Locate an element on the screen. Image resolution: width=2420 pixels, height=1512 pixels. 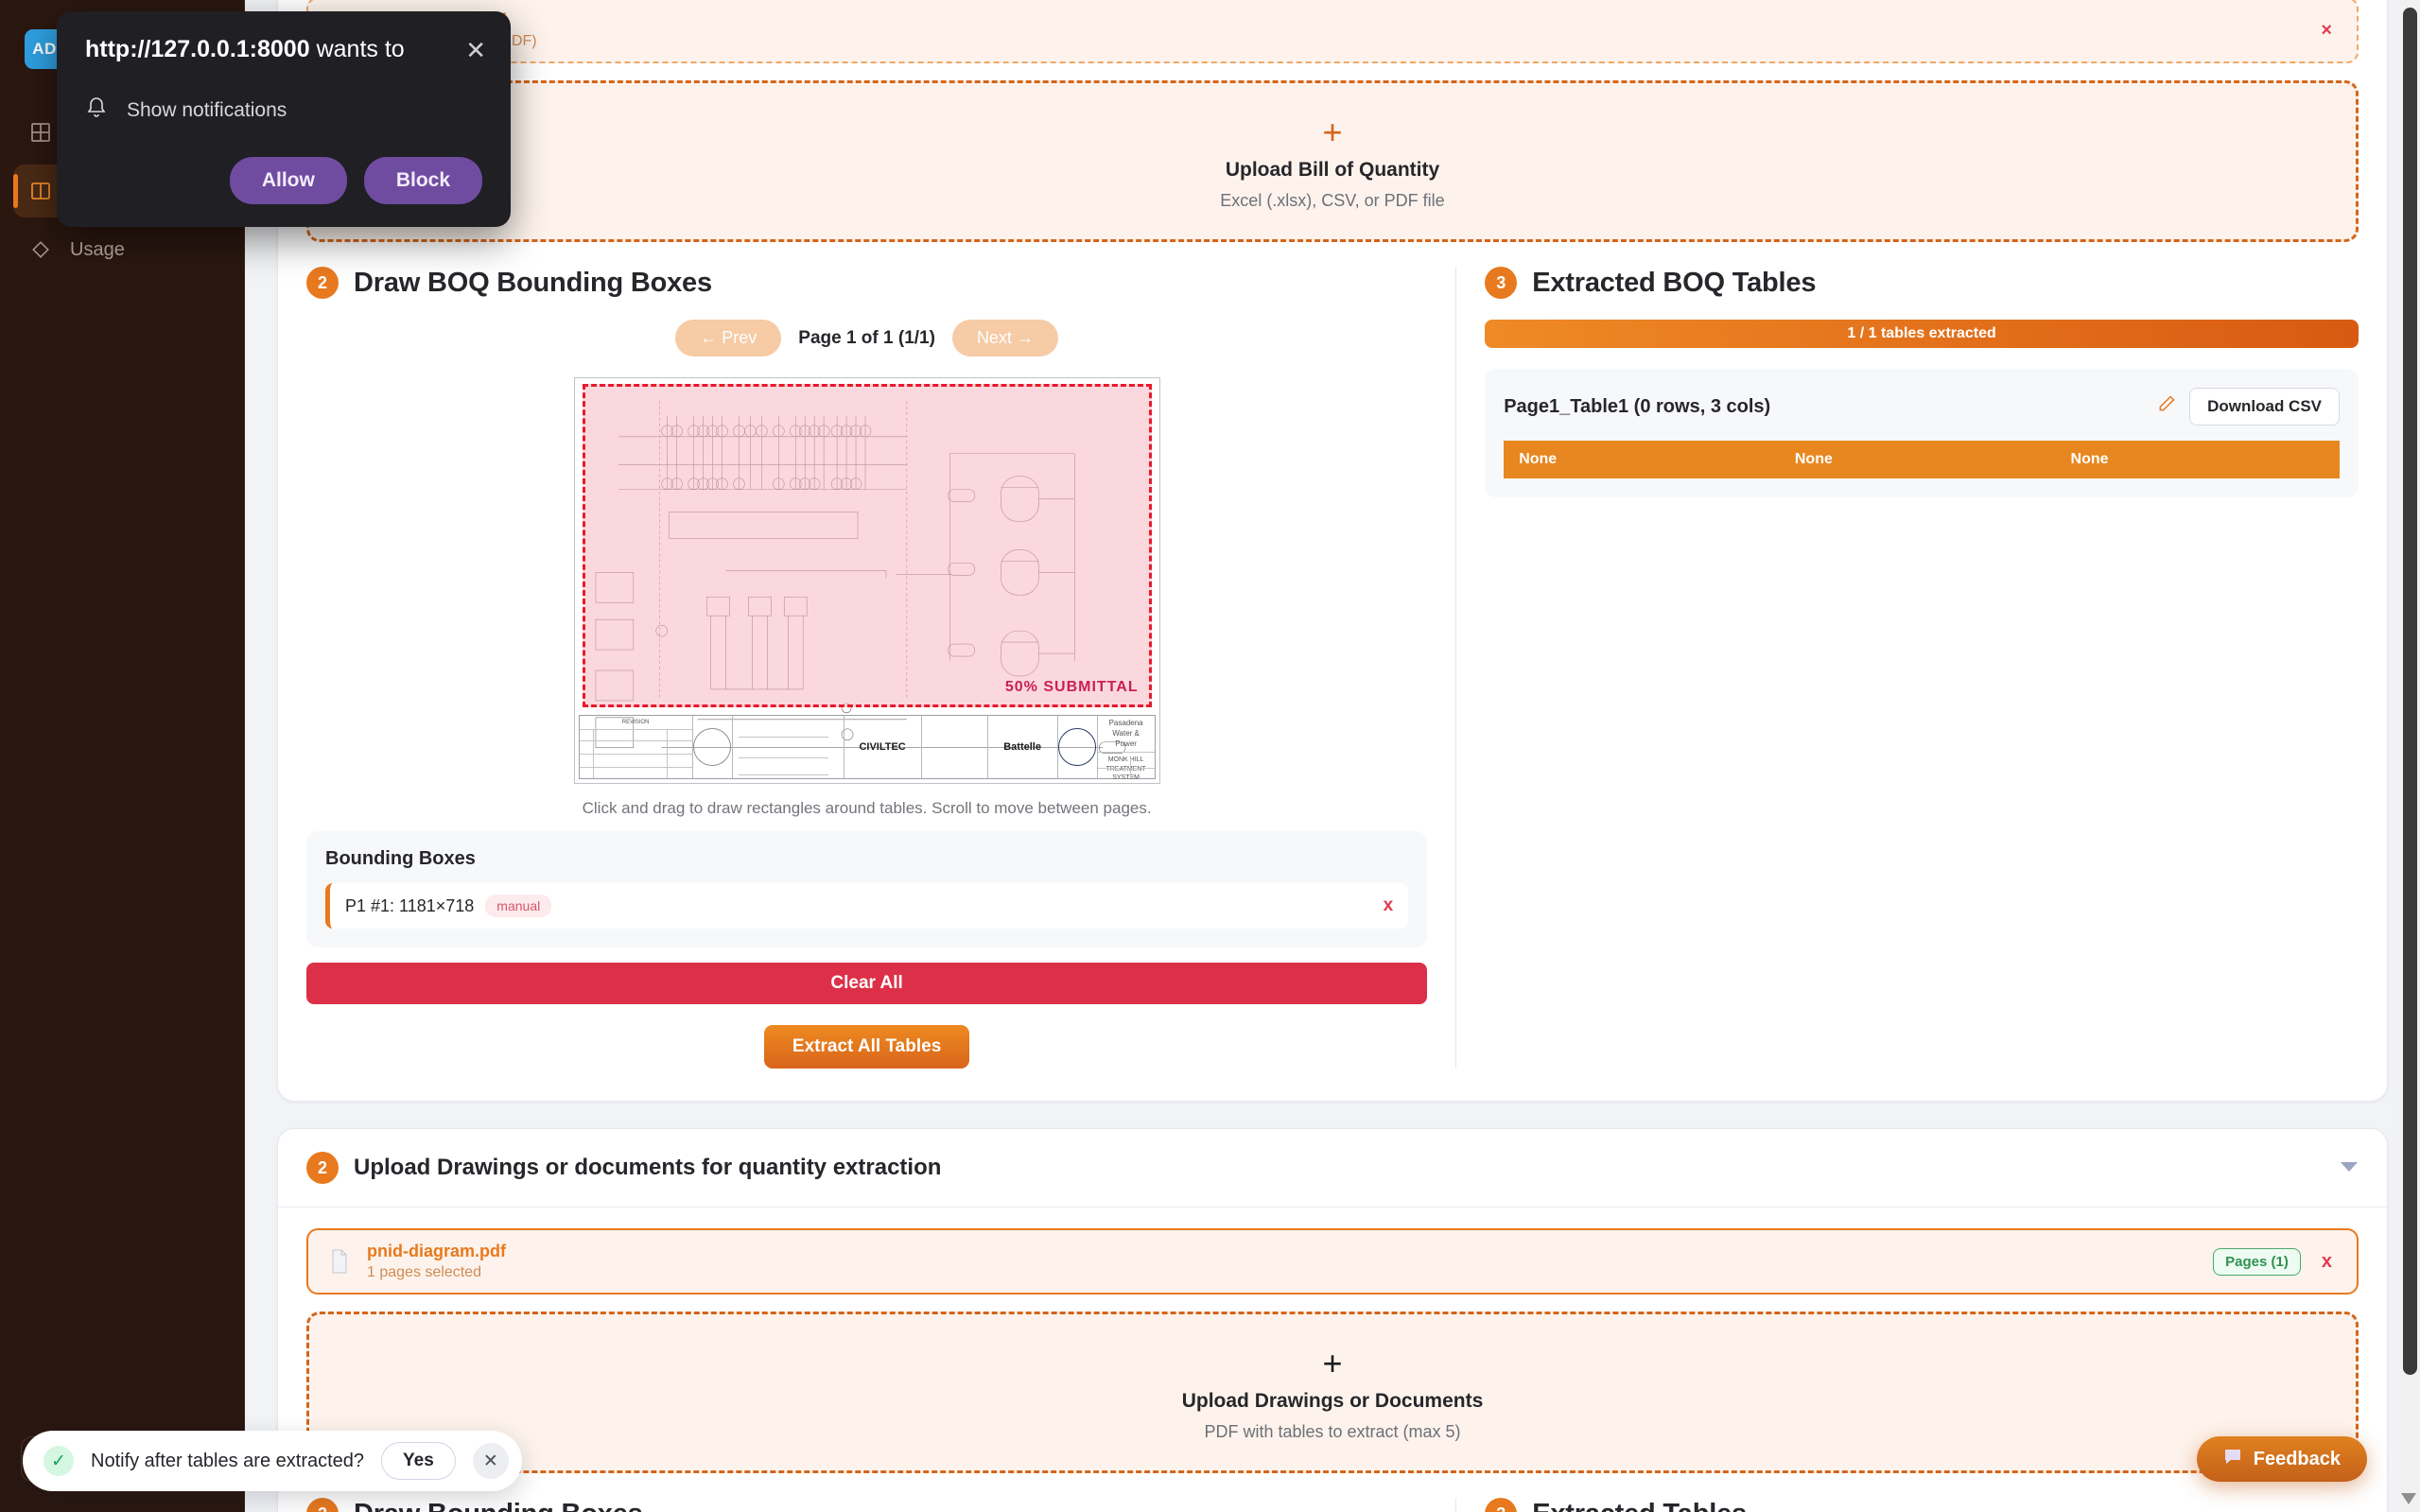
sidebar-item-label: Usage is located at coordinates (98, 249).